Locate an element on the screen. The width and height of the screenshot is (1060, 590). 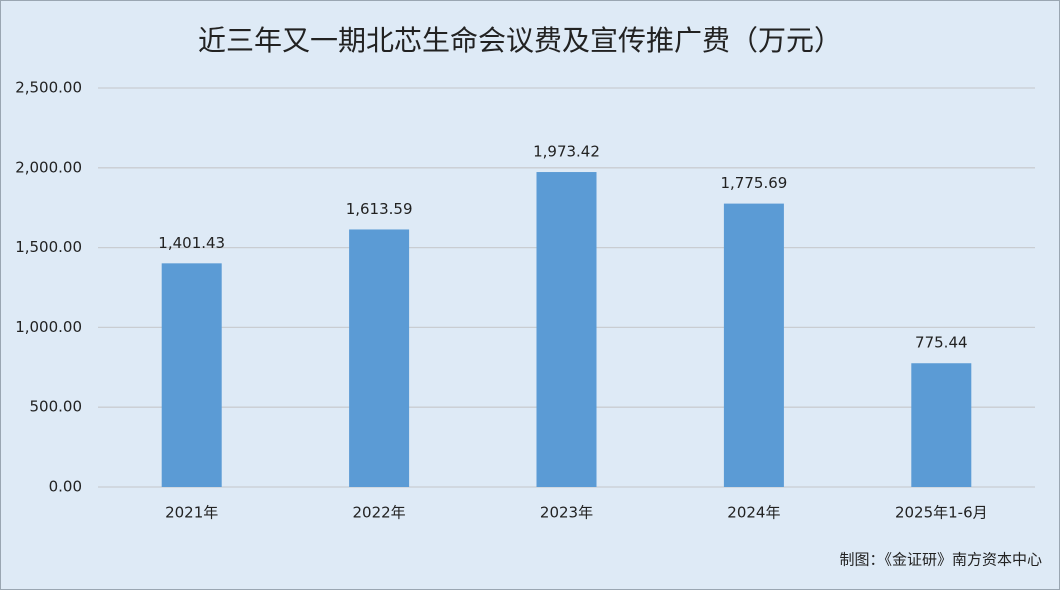
source-note: 制图：《金证研》南方资本中心 is located at coordinates (940, 560).